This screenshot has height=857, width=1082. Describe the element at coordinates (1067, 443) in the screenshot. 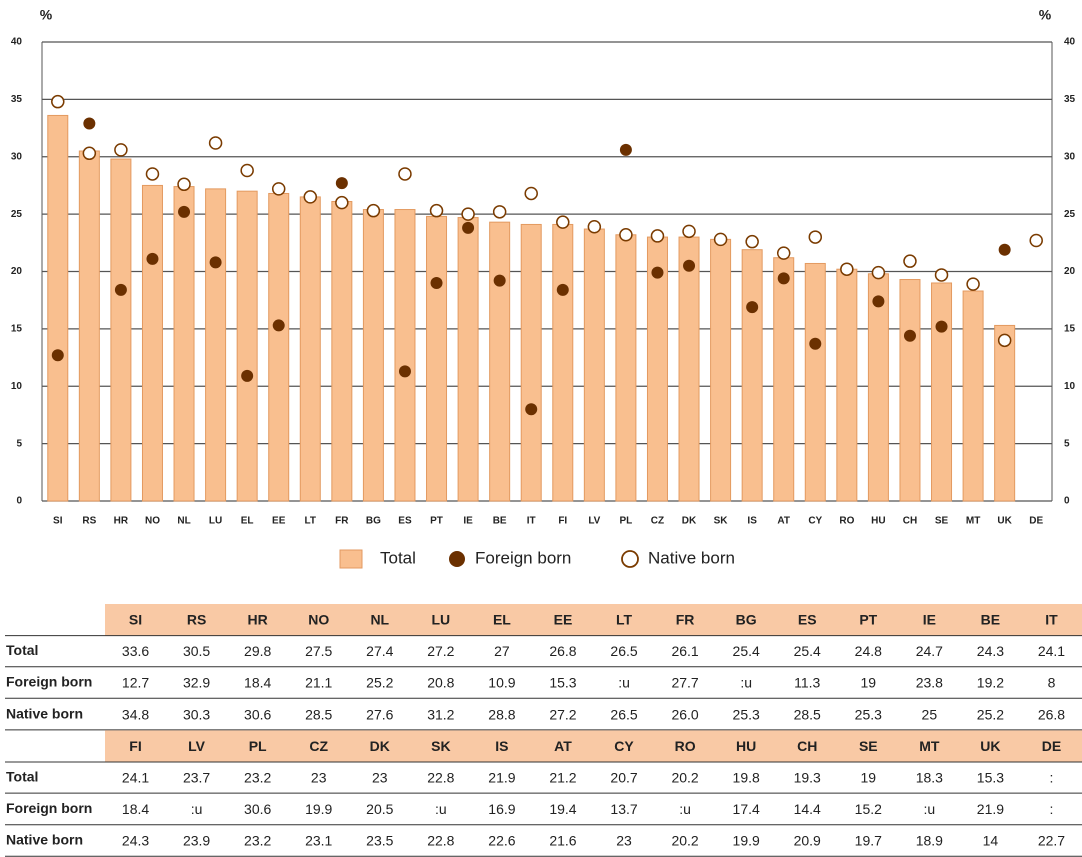

I see `y2-tick-label: 5` at that location.